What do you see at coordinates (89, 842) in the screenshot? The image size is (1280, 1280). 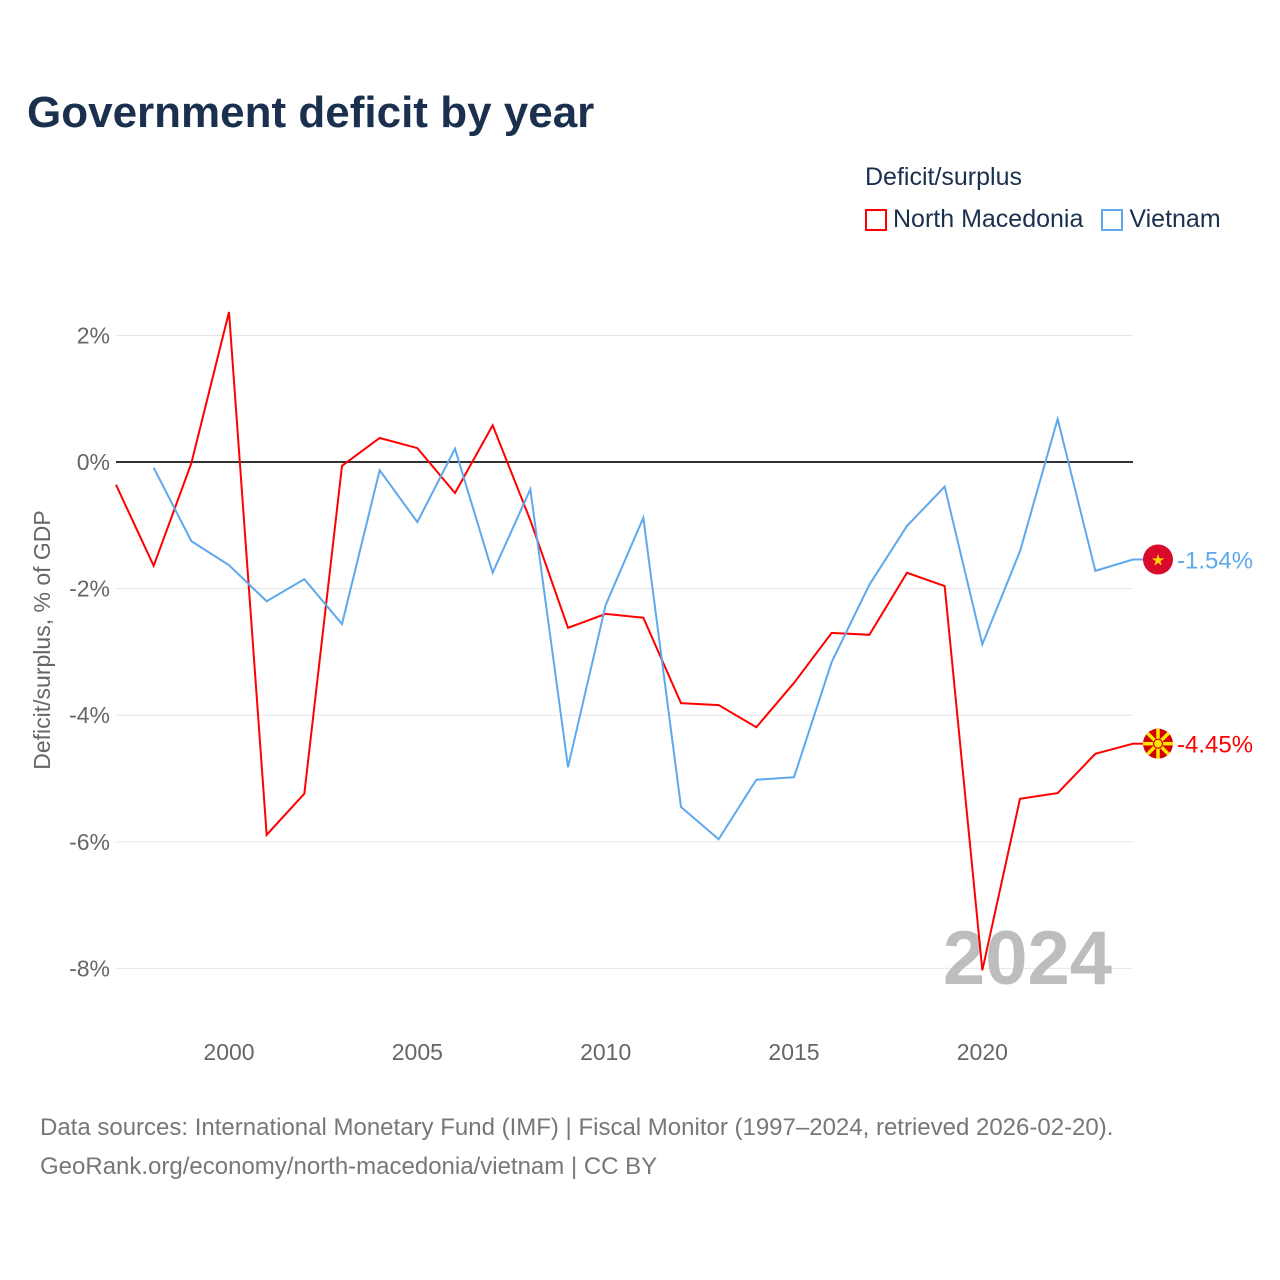 I see `y-tick-label: -6%` at bounding box center [89, 842].